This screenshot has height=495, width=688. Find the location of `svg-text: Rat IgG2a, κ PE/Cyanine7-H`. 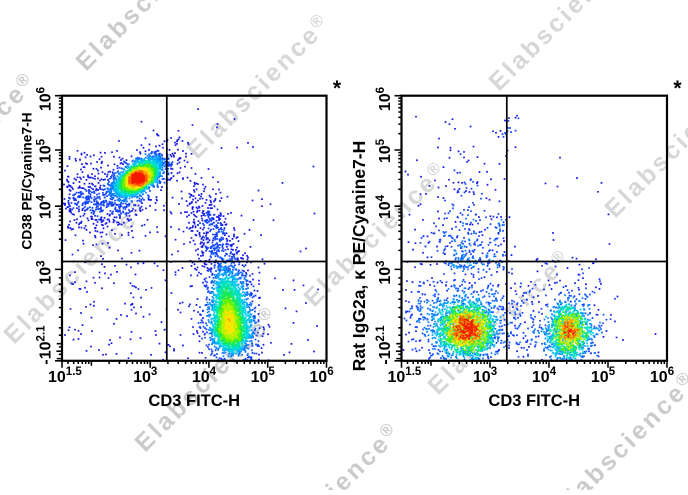

svg-text: Rat IgG2a, κ PE/Cyanine7-H is located at coordinates (359, 256).